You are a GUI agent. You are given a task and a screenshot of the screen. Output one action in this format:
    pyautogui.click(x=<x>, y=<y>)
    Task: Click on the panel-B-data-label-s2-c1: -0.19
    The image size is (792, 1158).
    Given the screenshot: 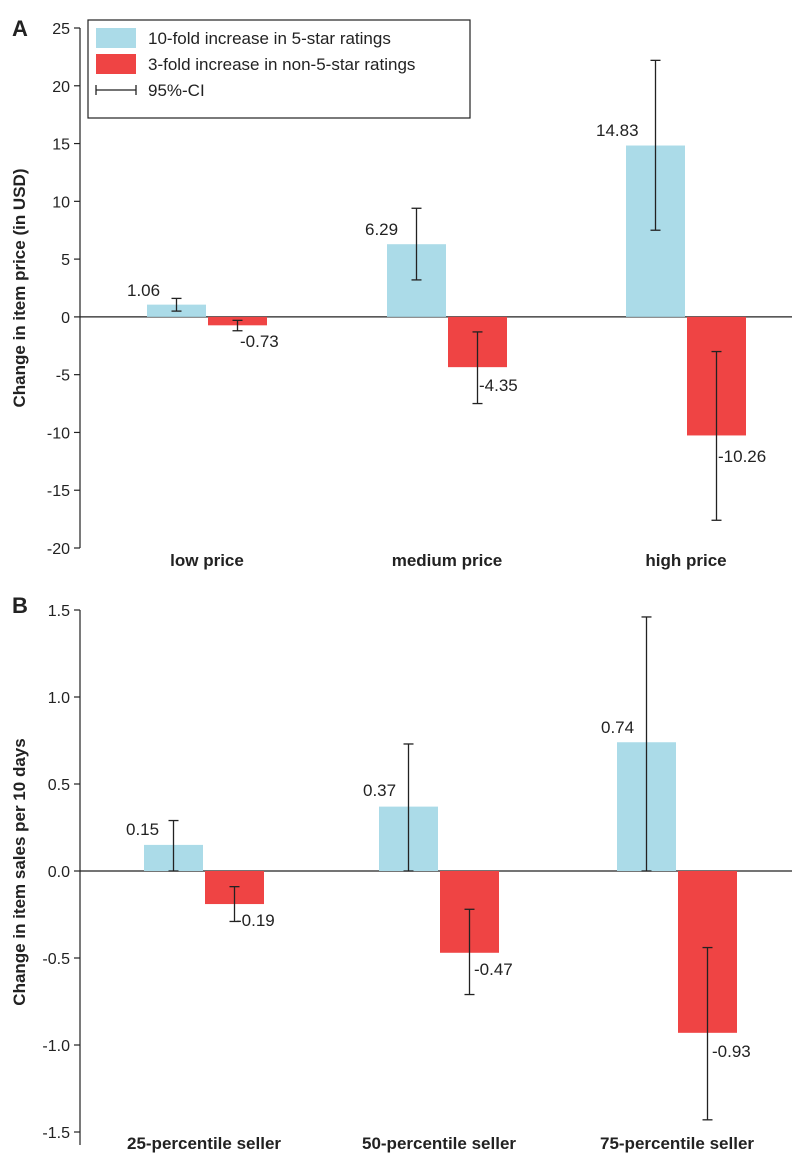 What is the action you would take?
    pyautogui.click(x=255, y=920)
    